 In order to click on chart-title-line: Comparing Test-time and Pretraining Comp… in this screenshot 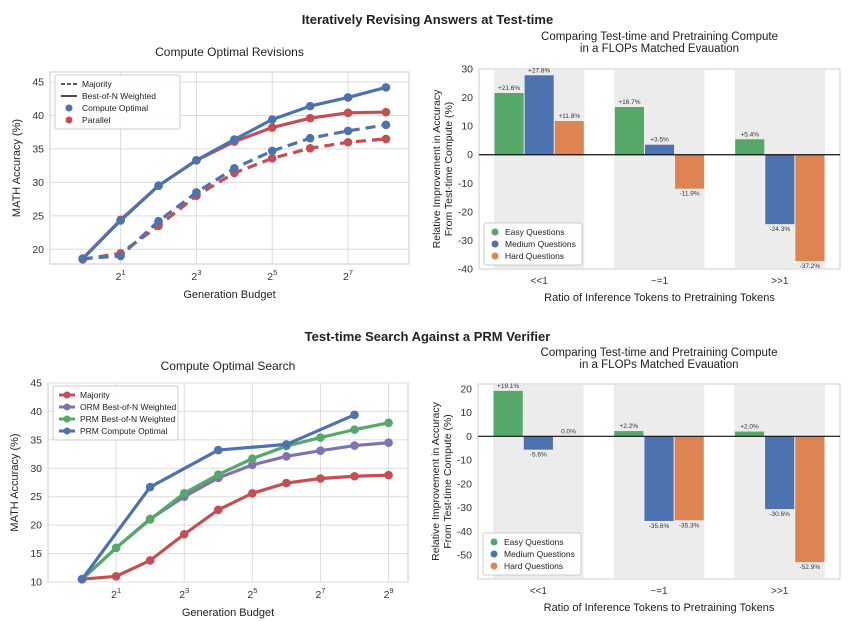, I will do `click(659, 37)`.